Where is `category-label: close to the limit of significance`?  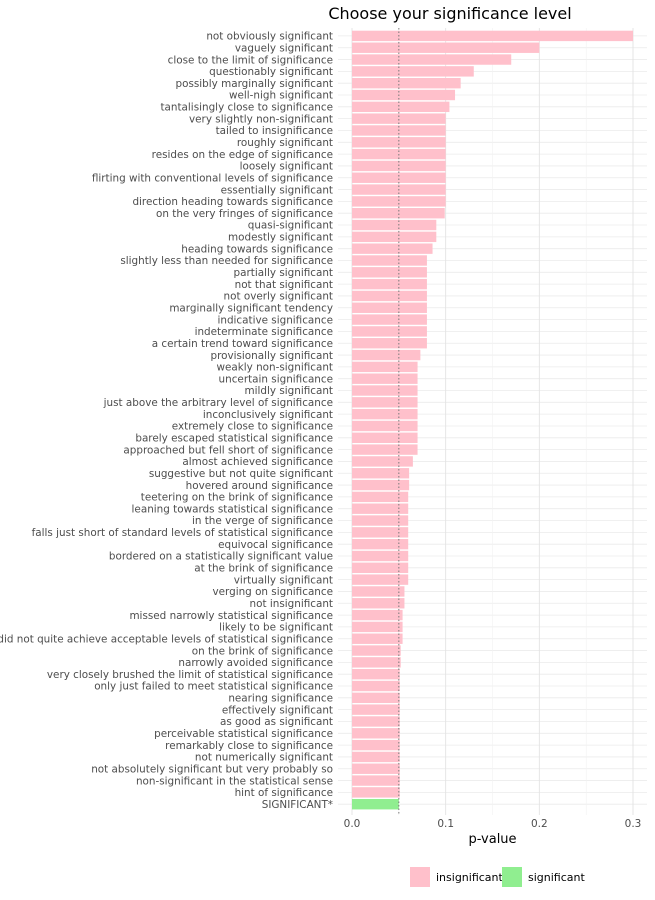
category-label: close to the limit of significance is located at coordinates (250, 60).